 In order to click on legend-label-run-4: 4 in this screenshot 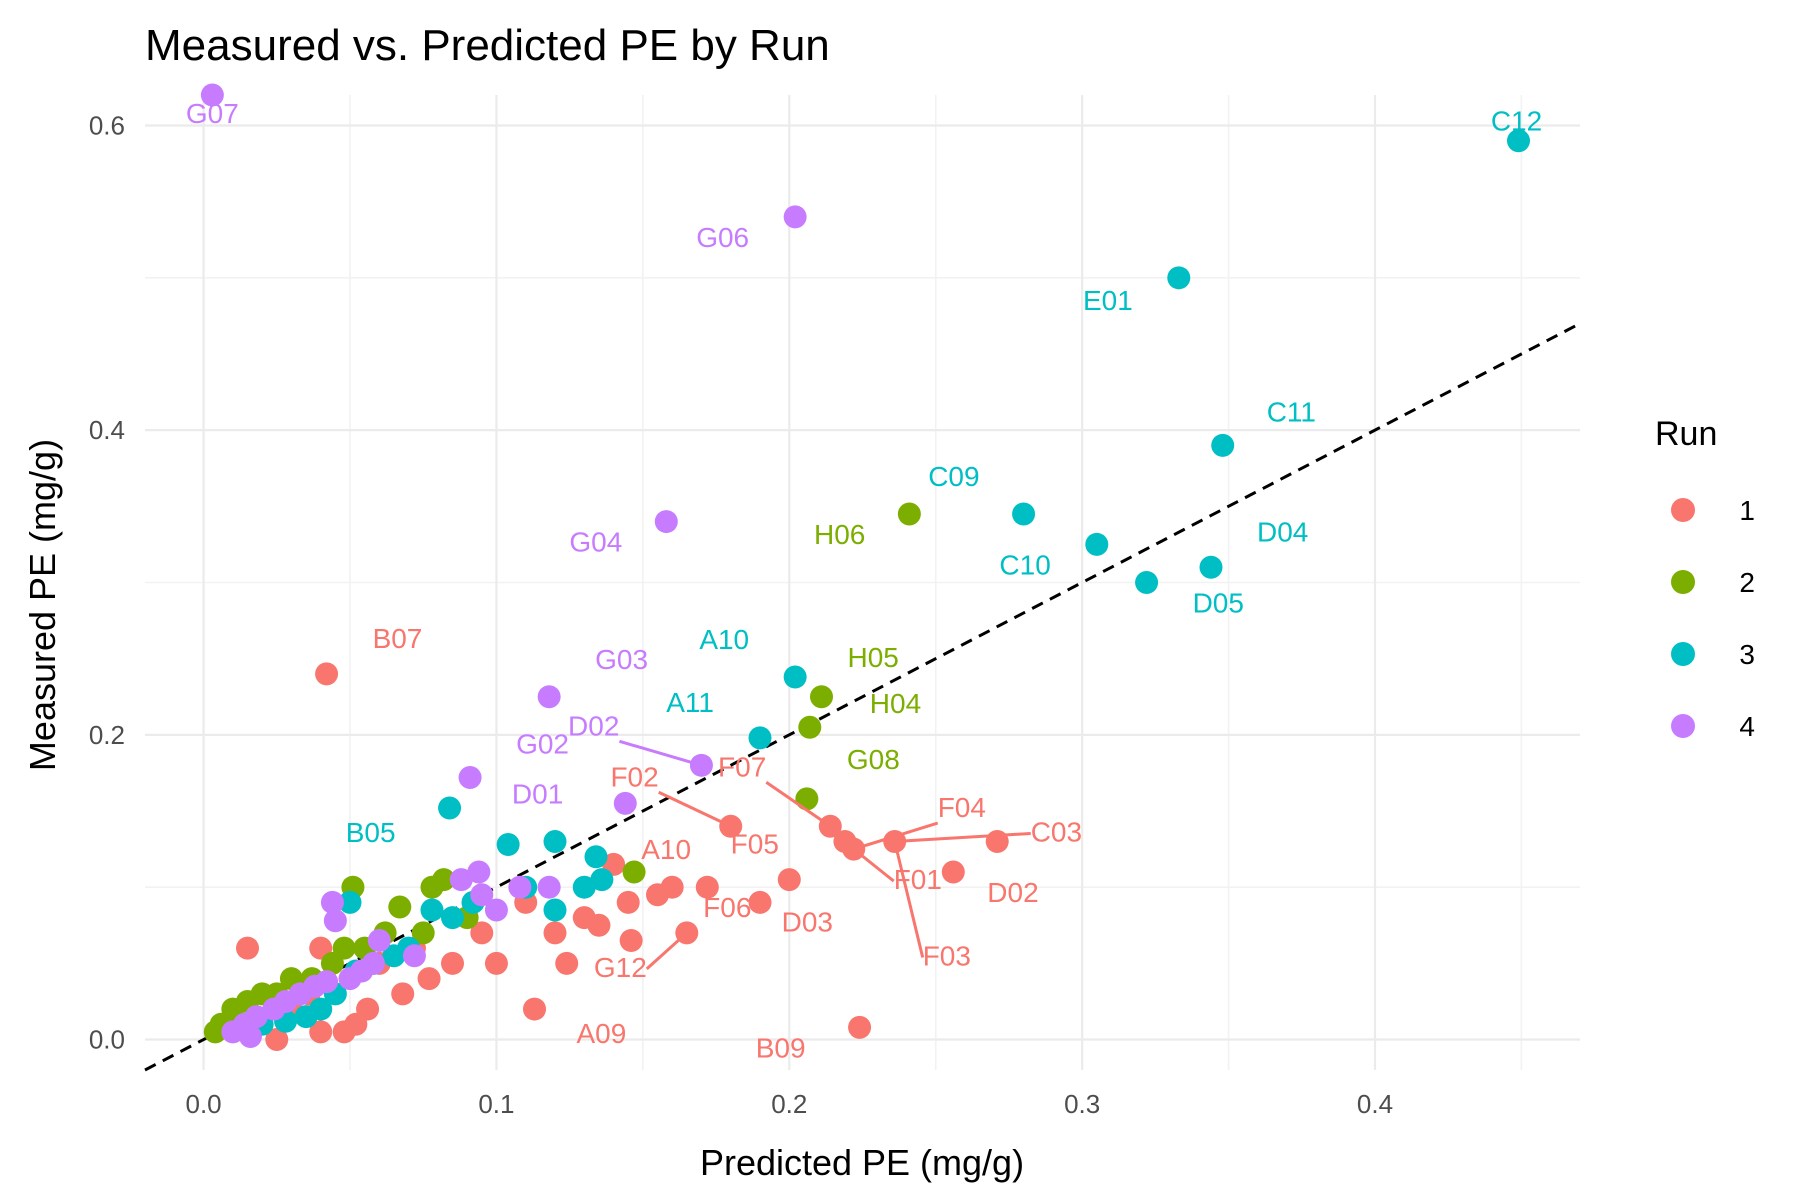, I will do `click(1747, 726)`.